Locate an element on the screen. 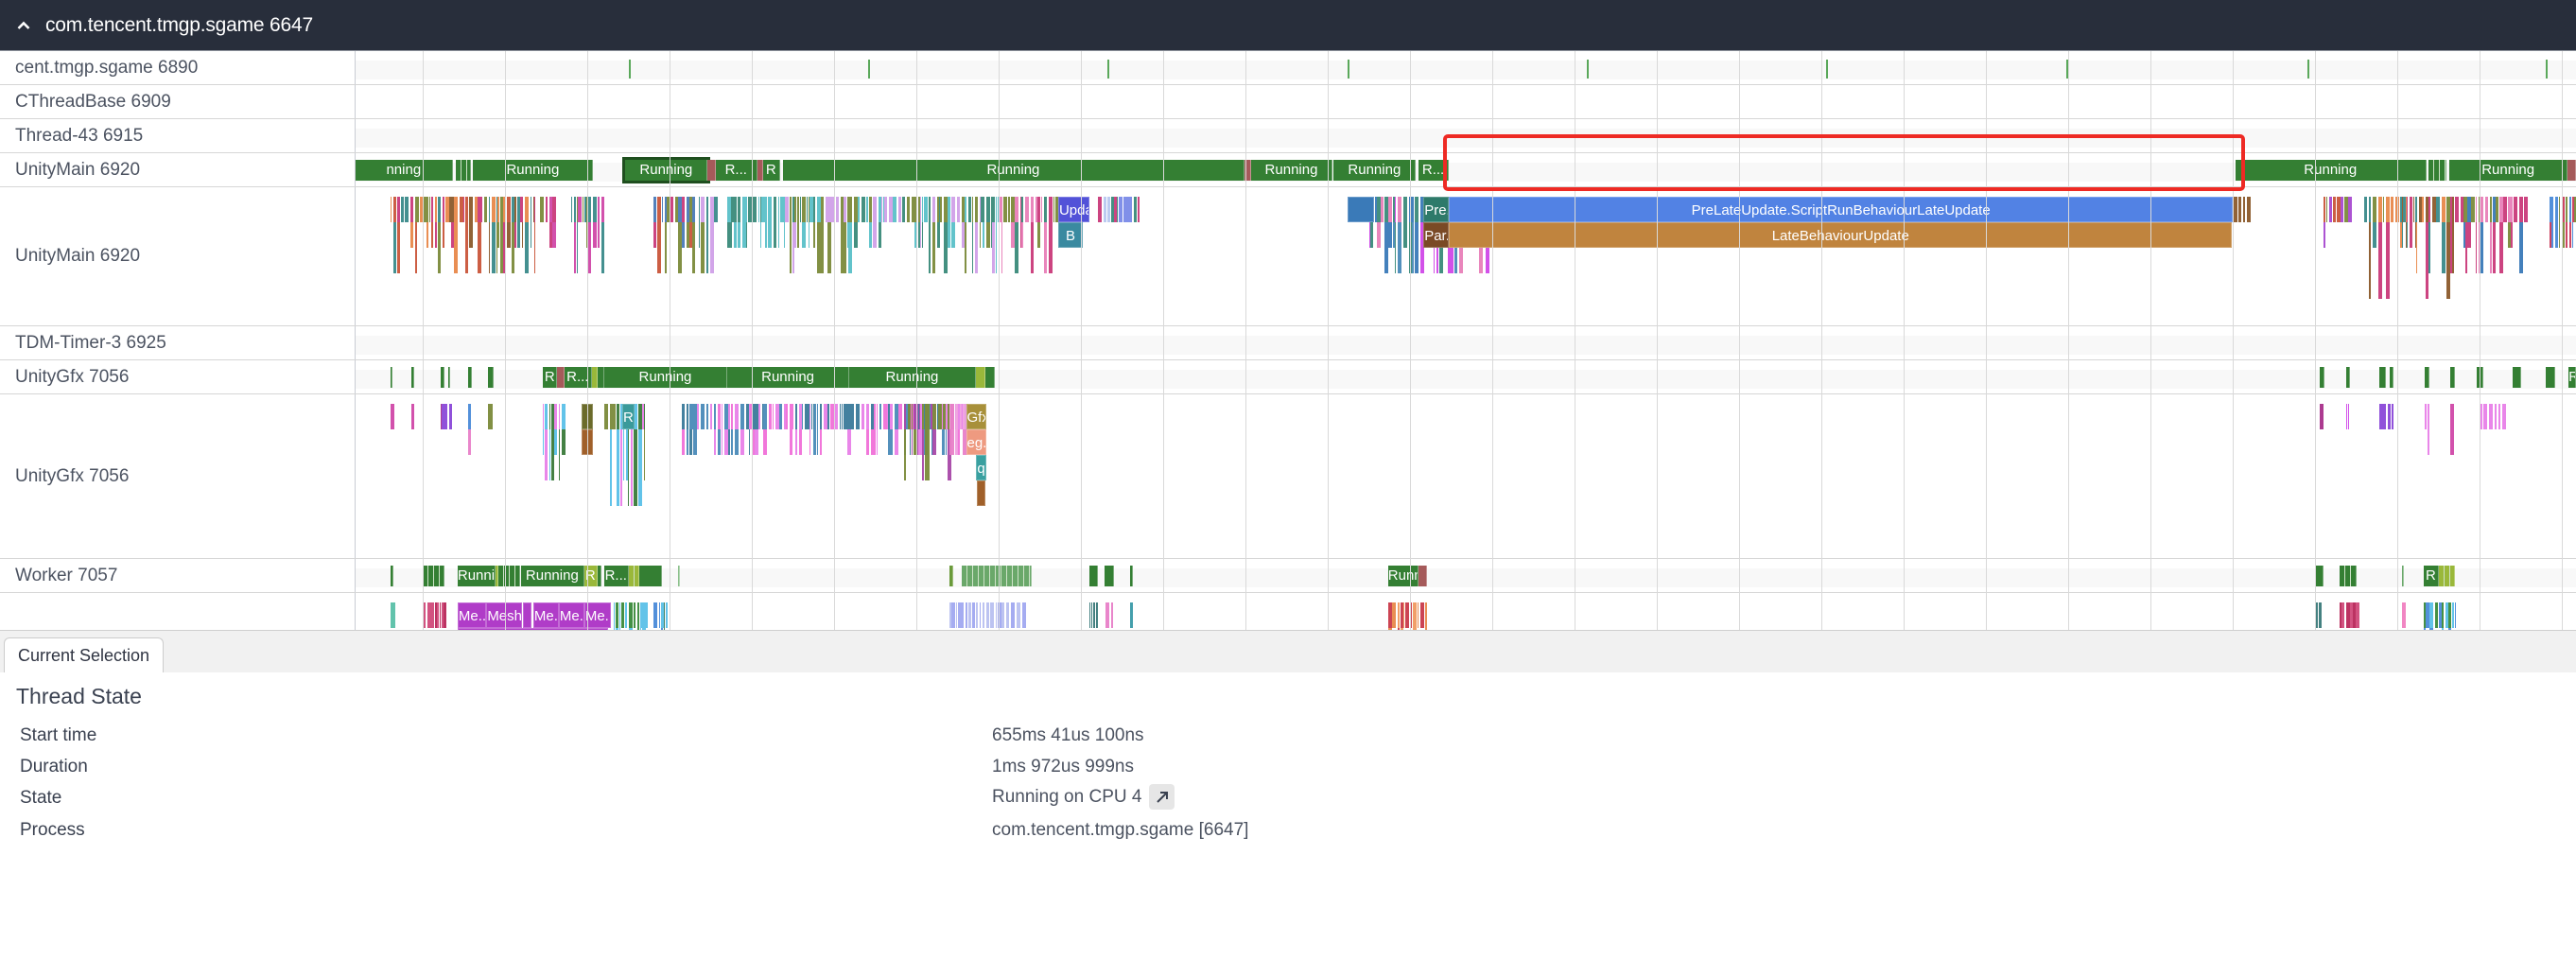 This screenshot has height=977, width=2576. trace-slice is located at coordinates (1361, 209).